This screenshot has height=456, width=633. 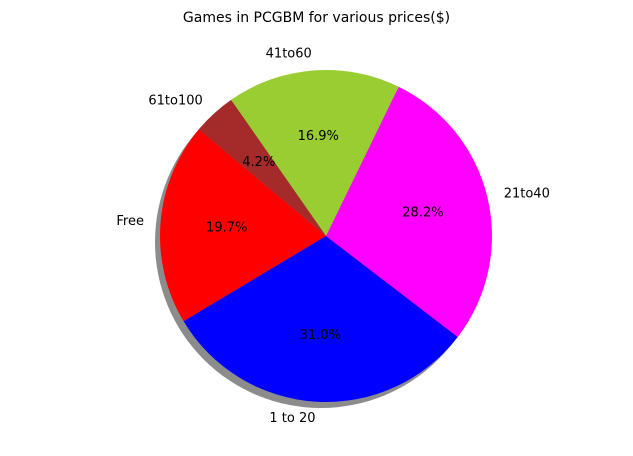 I want to click on chart-title: Games in PCGBM for various prices($), so click(x=316, y=18).